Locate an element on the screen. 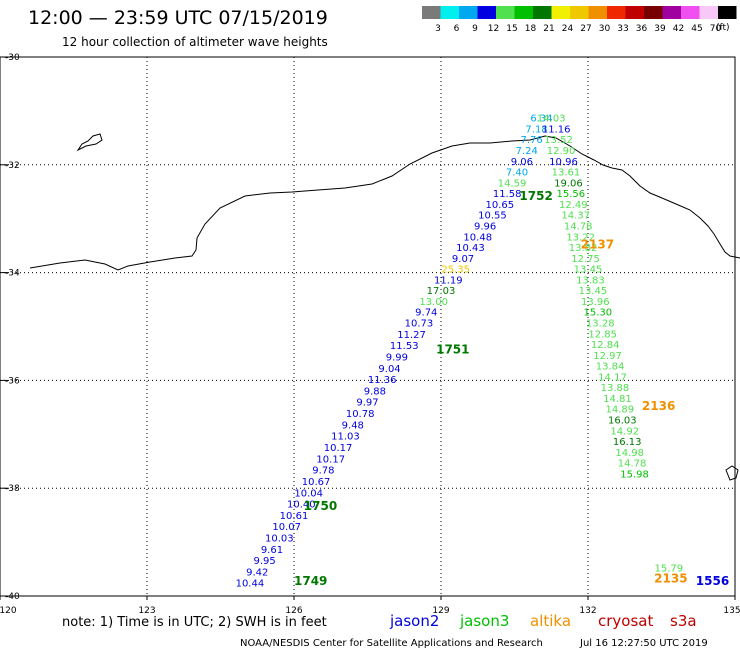 The width and height of the screenshot is (740, 650). wave-height-label: 12.49 is located at coordinates (573, 205).